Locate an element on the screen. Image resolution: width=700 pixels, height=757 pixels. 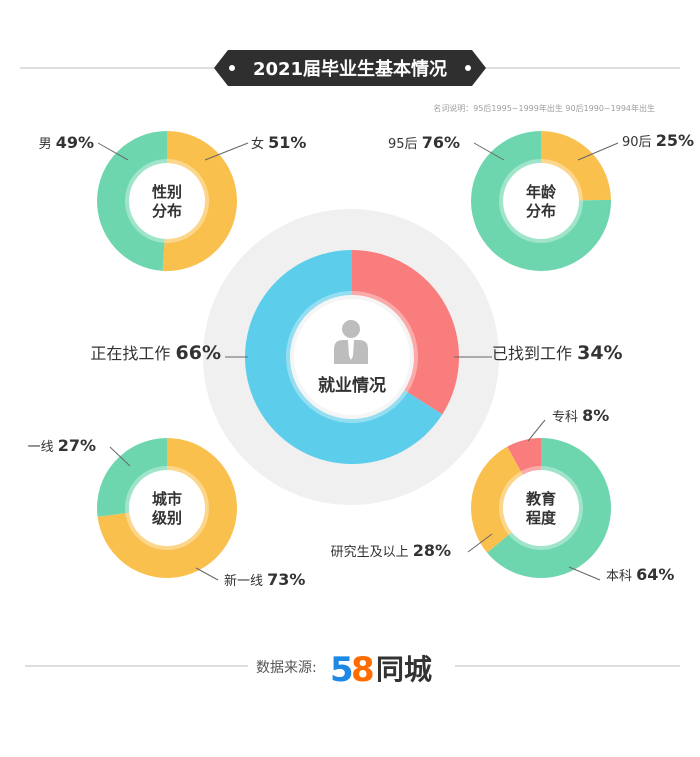
center-label-gender-1: 性别 is located at coordinates (167, 192).